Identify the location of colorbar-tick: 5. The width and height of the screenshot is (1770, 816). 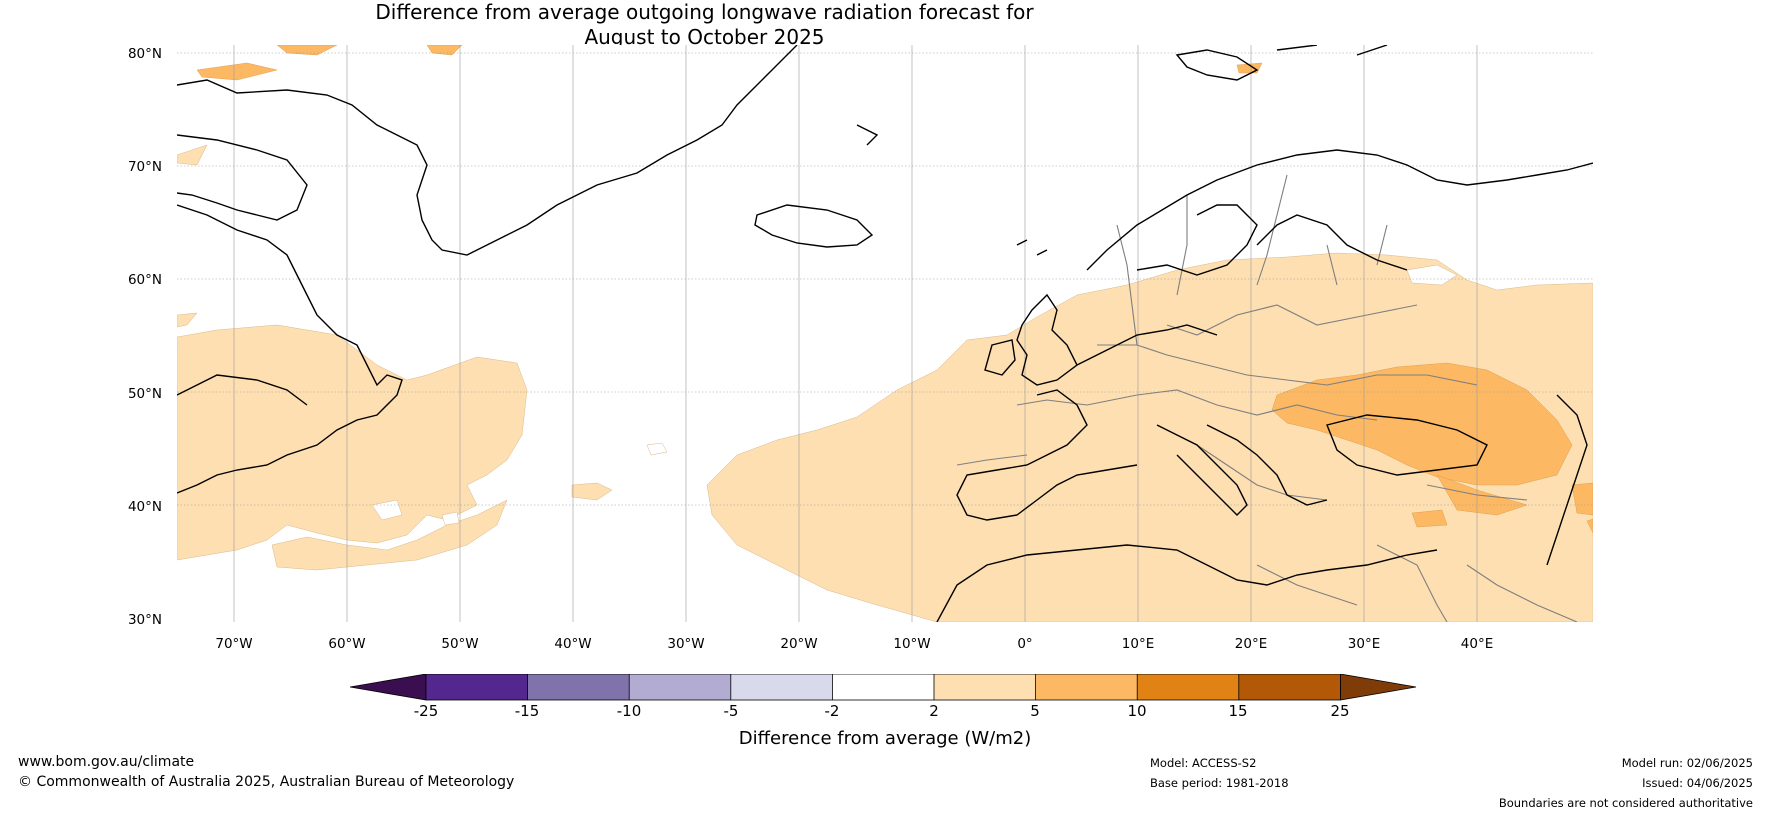
(1035, 711).